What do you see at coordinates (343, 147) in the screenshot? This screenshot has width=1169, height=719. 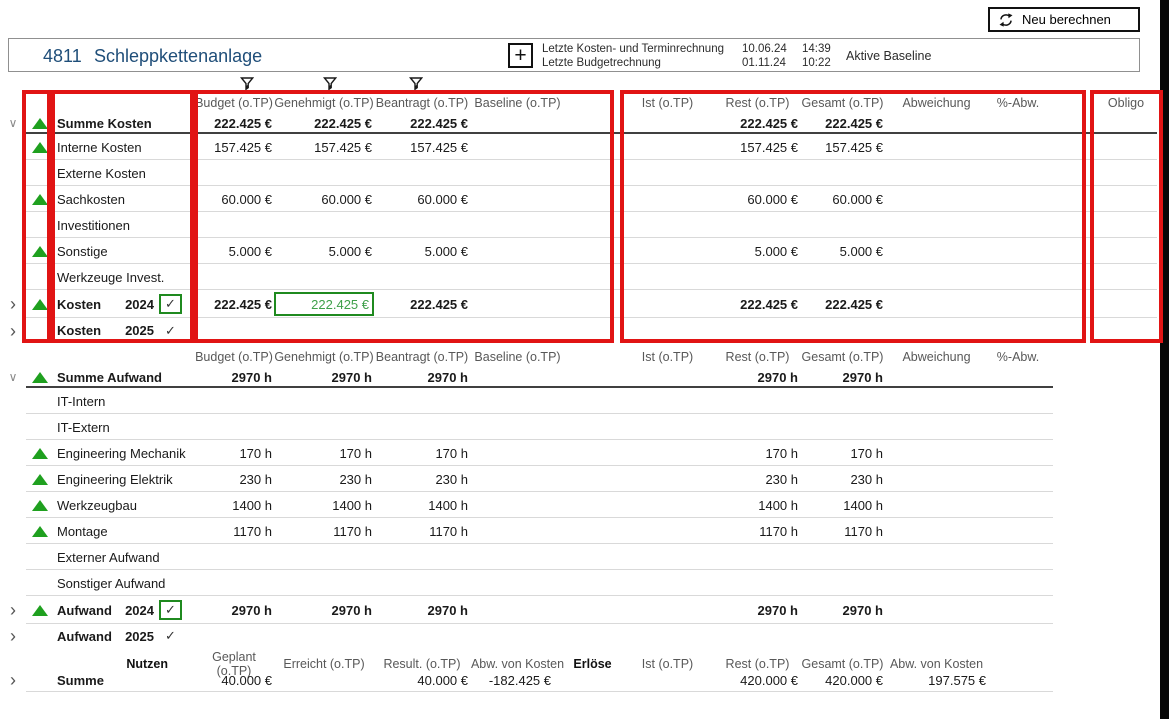 I see `cell-genehmigt: 157.425 €` at bounding box center [343, 147].